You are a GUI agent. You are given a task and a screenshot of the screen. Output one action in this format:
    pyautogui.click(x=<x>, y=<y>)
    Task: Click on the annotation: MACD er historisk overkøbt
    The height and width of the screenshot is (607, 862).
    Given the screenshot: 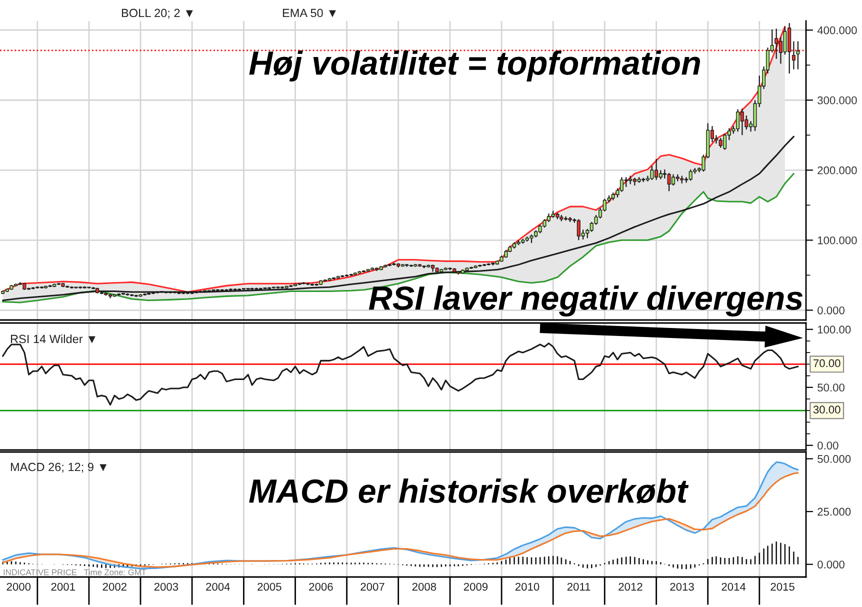 What is the action you would take?
    pyautogui.click(x=469, y=491)
    